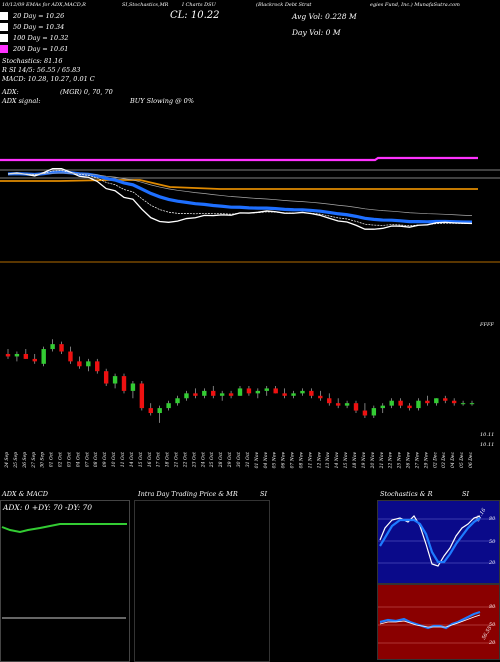 The width and height of the screenshot is (500, 662). What do you see at coordinates (324, 16) in the screenshot?
I see `avg-volume: Avg Vol: 0.228 M` at bounding box center [324, 16].